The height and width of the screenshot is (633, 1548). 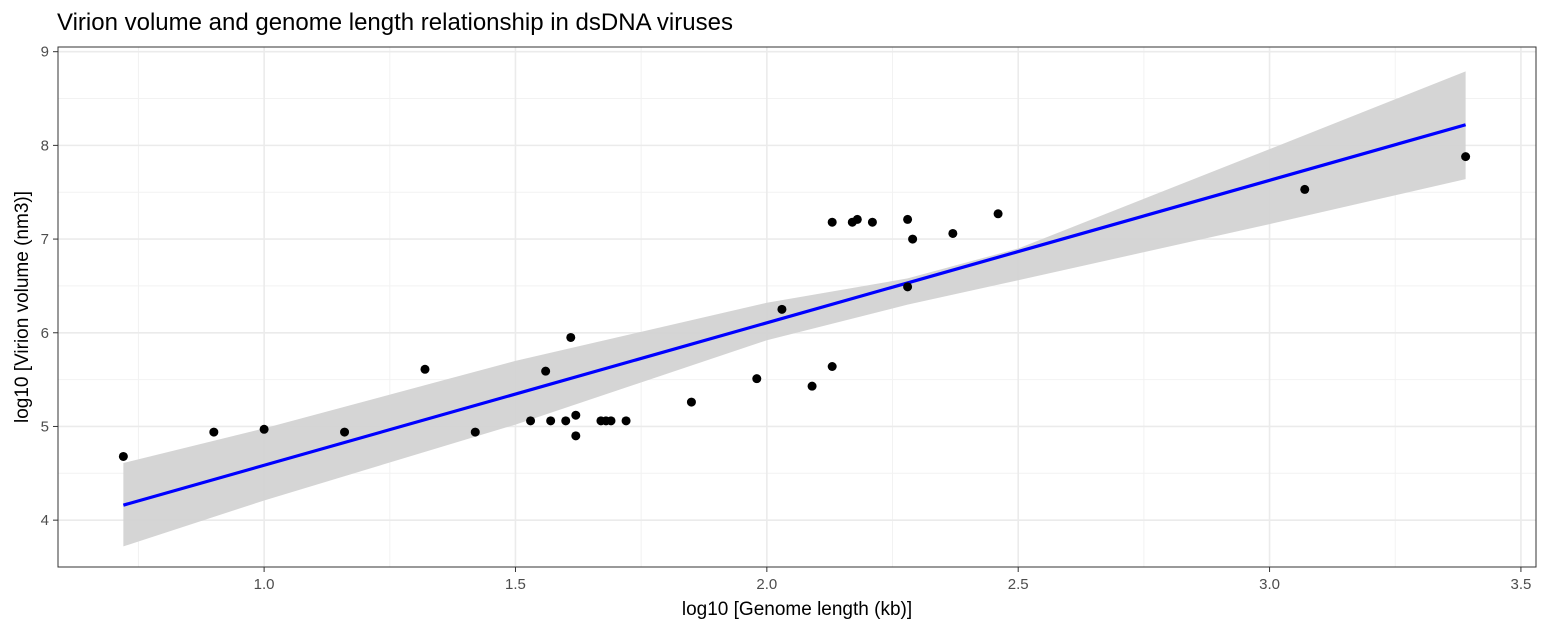 What do you see at coordinates (797, 609) in the screenshot?
I see `x-axis-title: log10 [Genome length (kb)]` at bounding box center [797, 609].